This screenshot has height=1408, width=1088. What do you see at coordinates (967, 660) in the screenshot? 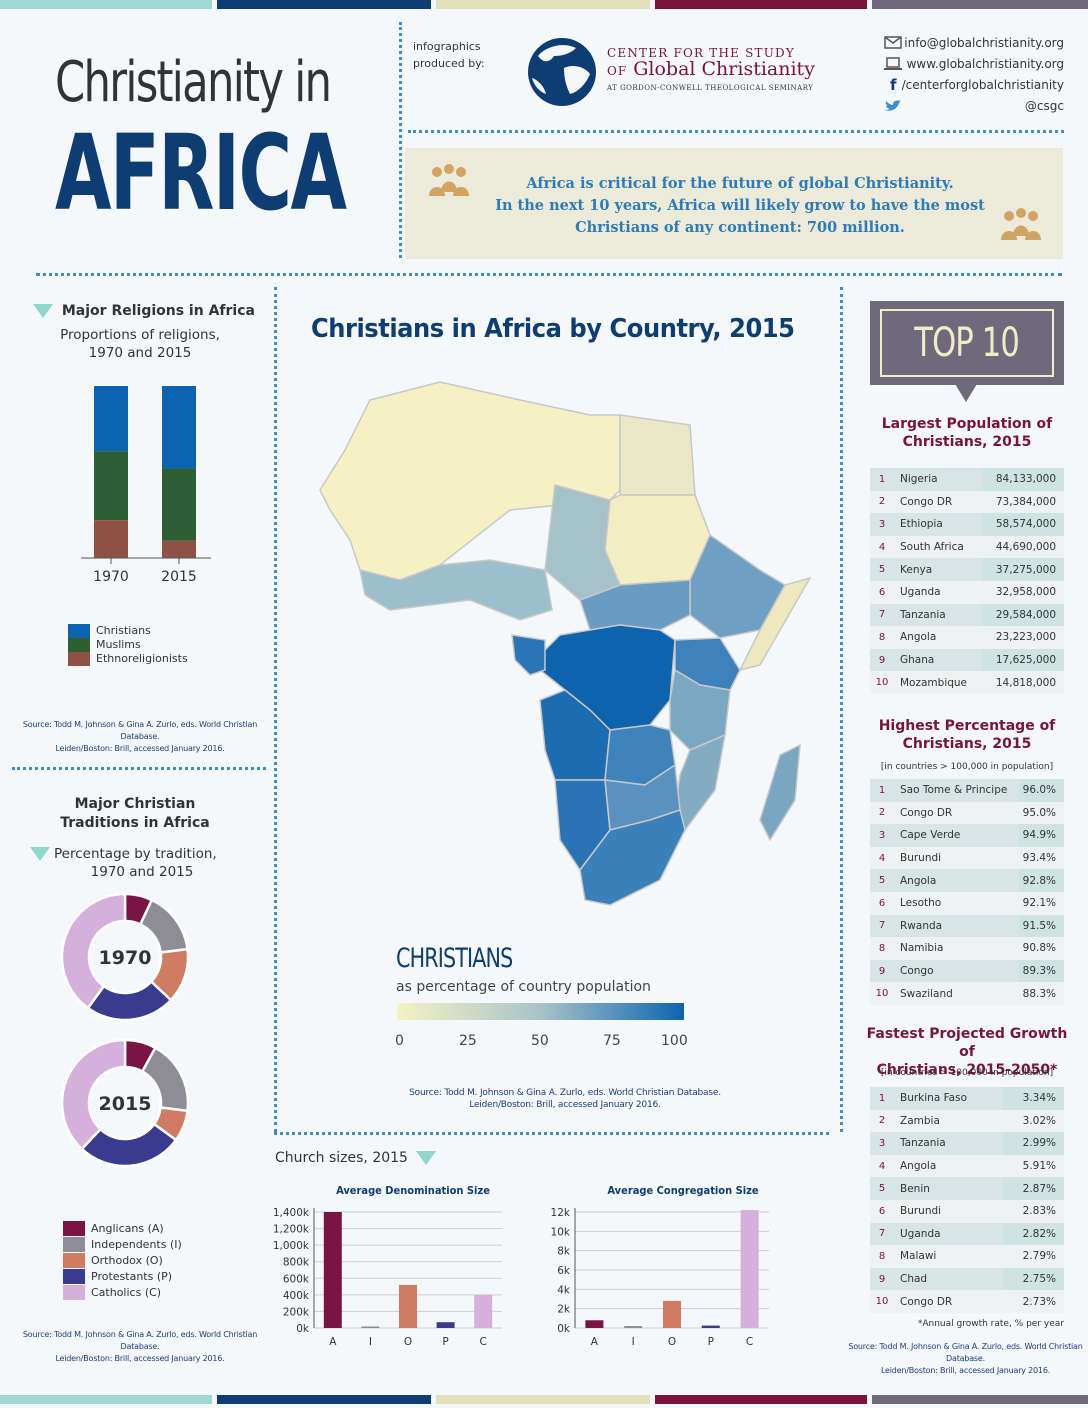
I see `table-row: 9 Ghana 17,625,000` at bounding box center [967, 660].